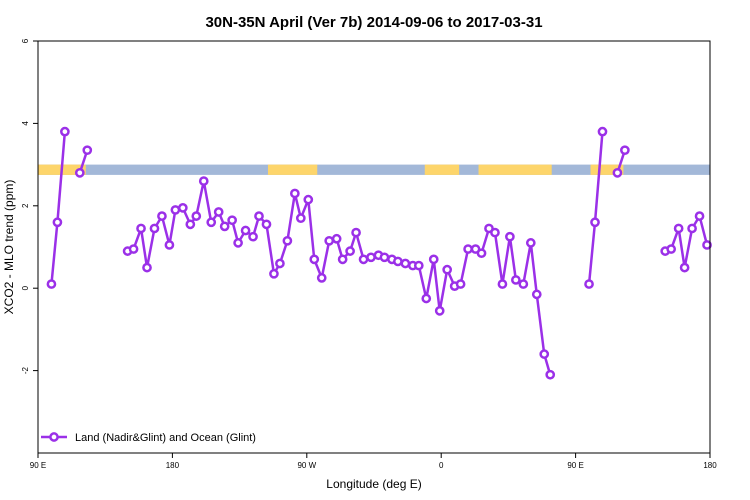 The height and width of the screenshot is (500, 750). Describe the element at coordinates (25, 40) in the screenshot. I see `y-tick-label: 6` at that location.